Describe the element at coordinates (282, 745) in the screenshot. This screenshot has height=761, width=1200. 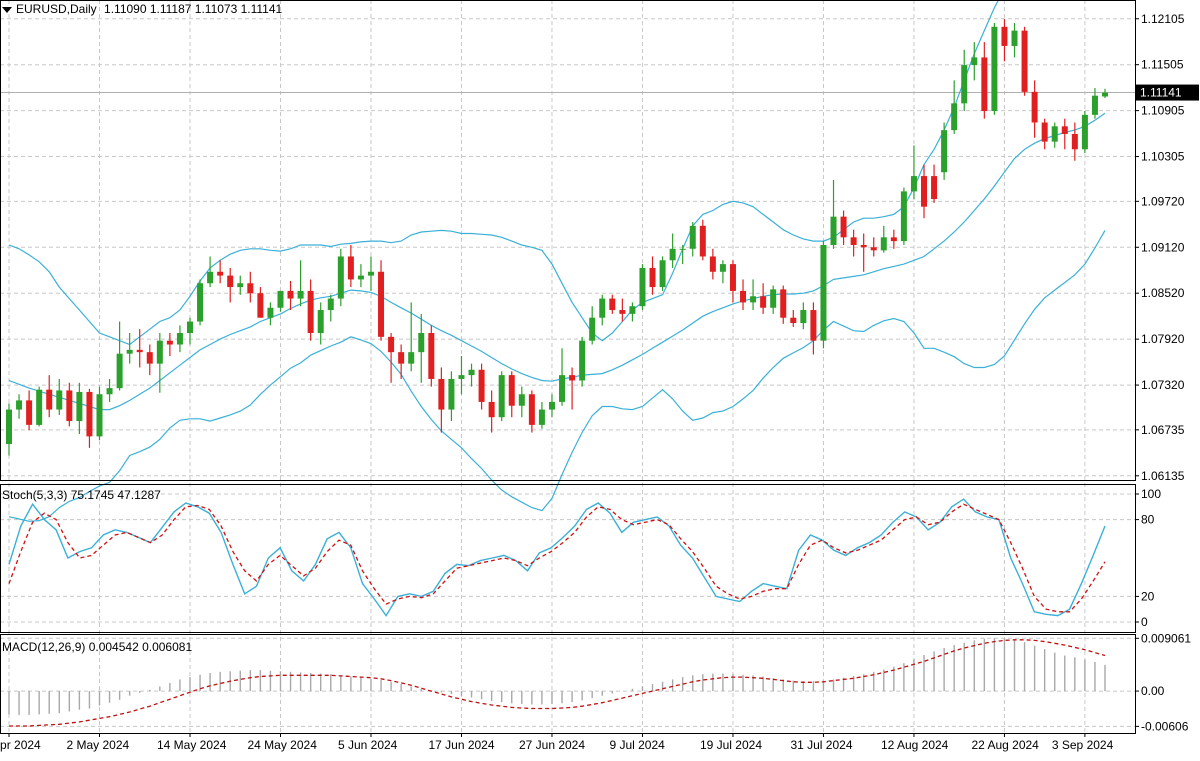
I see `date-axis-label: 24 May 2024` at that location.